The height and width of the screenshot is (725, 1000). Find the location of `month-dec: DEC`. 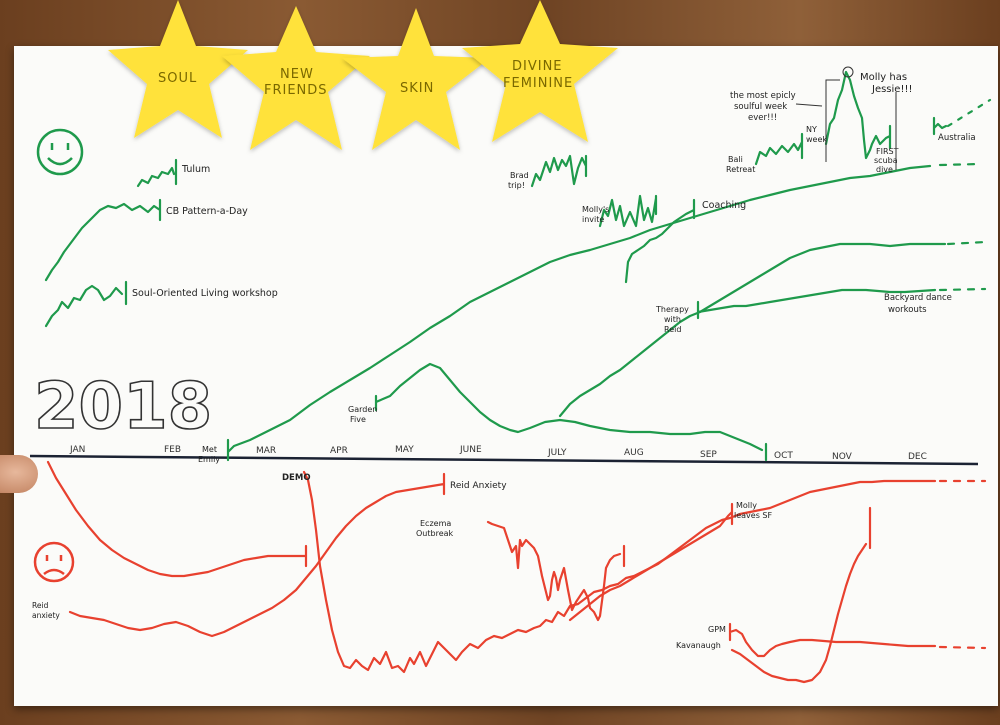

month-dec: DEC is located at coordinates (917, 457).